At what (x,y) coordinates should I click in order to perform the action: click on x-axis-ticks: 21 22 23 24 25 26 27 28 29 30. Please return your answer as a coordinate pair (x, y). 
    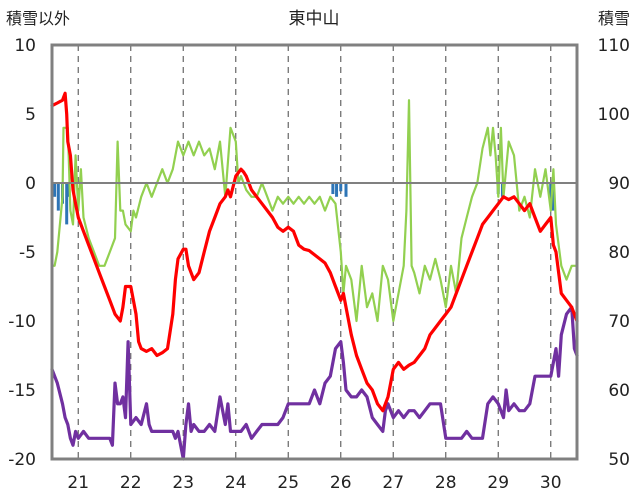
    Looking at the image, I should click on (314, 483).